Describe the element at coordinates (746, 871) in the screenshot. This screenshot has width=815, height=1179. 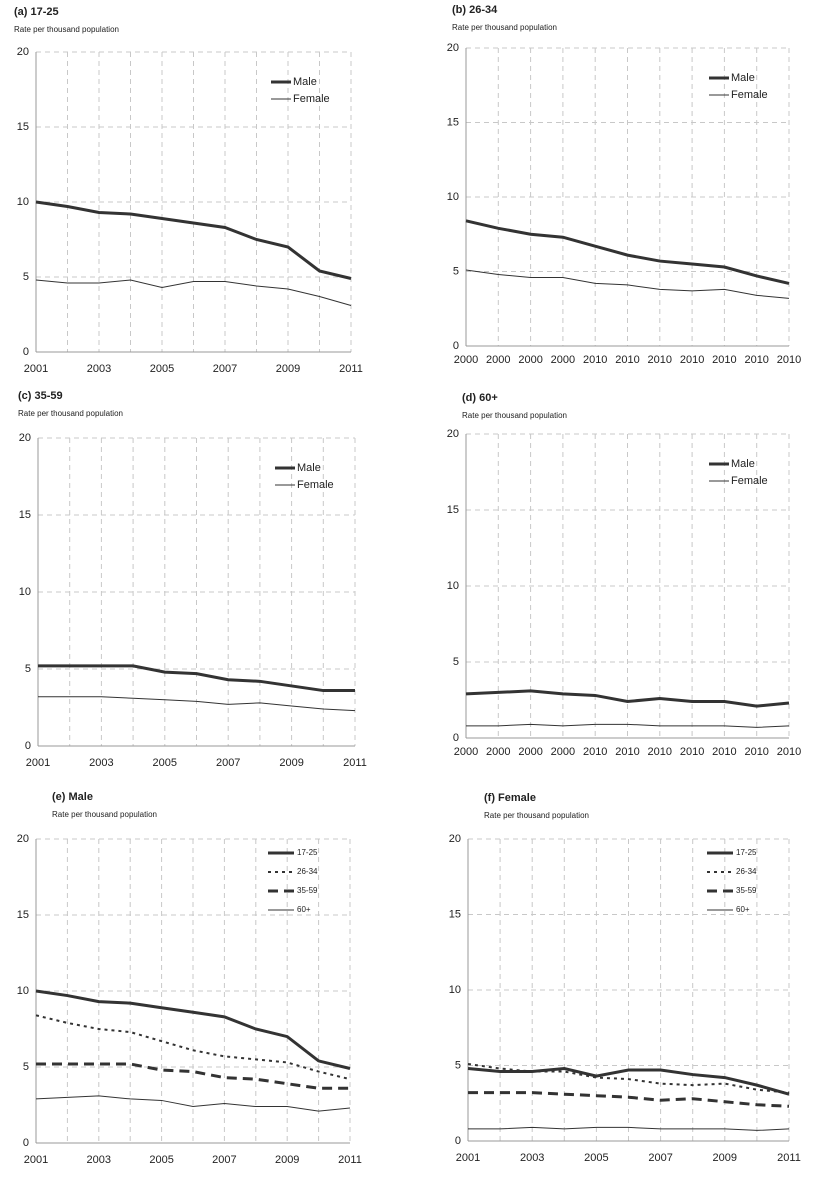
I see `legend-label: 26-34` at that location.